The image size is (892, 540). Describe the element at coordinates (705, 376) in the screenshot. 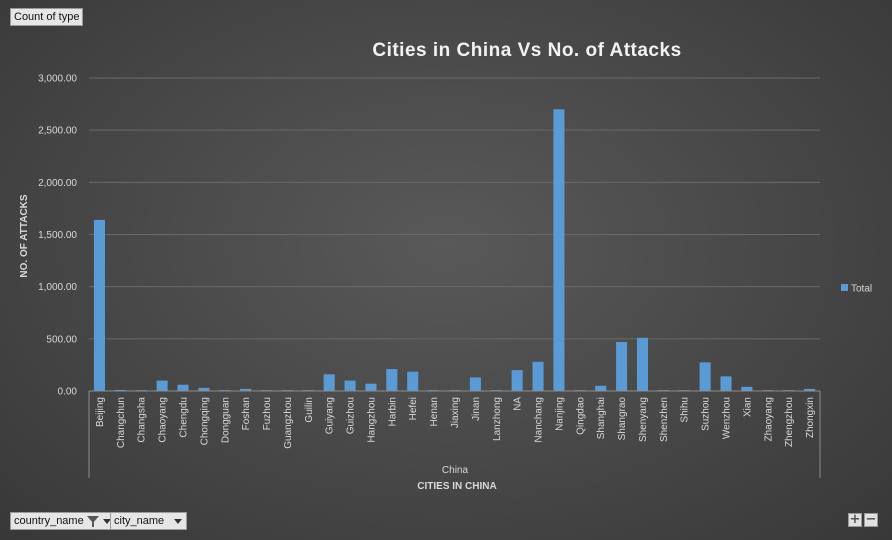

I see `bar-suzhou` at that location.